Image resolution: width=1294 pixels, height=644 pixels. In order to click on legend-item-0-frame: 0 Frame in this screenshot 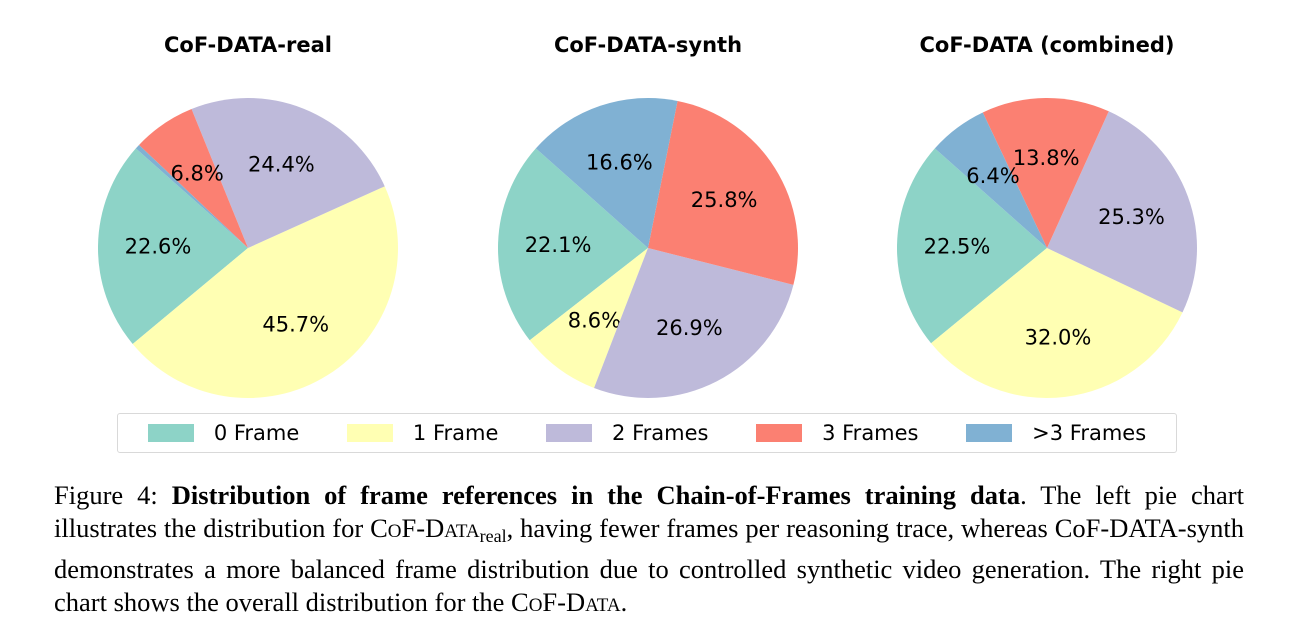, I will do `click(223, 433)`.